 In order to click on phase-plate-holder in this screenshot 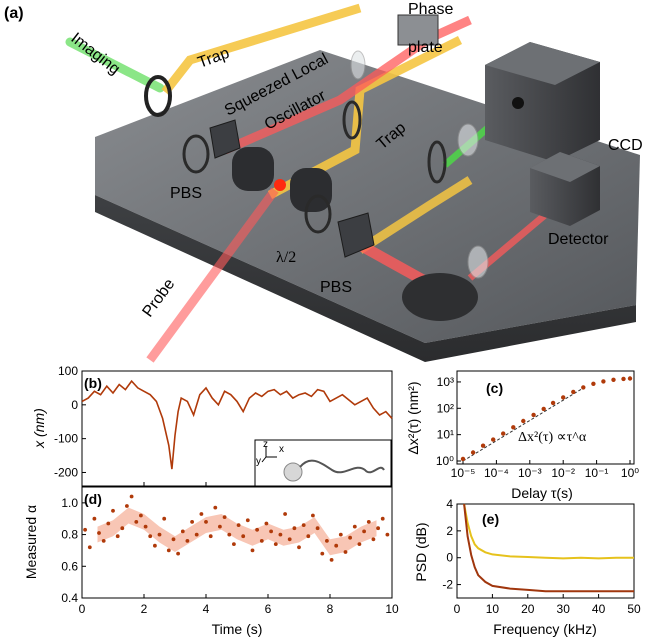, I will do `click(418, 30)`.